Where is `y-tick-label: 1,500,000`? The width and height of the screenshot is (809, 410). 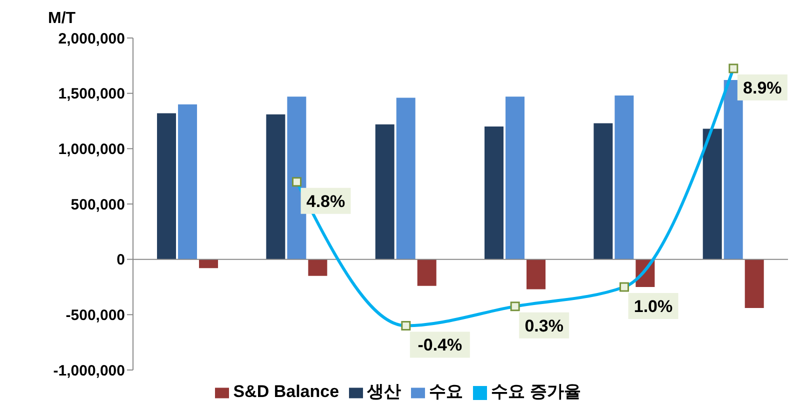 y-tick-label: 1,500,000 is located at coordinates (91, 94).